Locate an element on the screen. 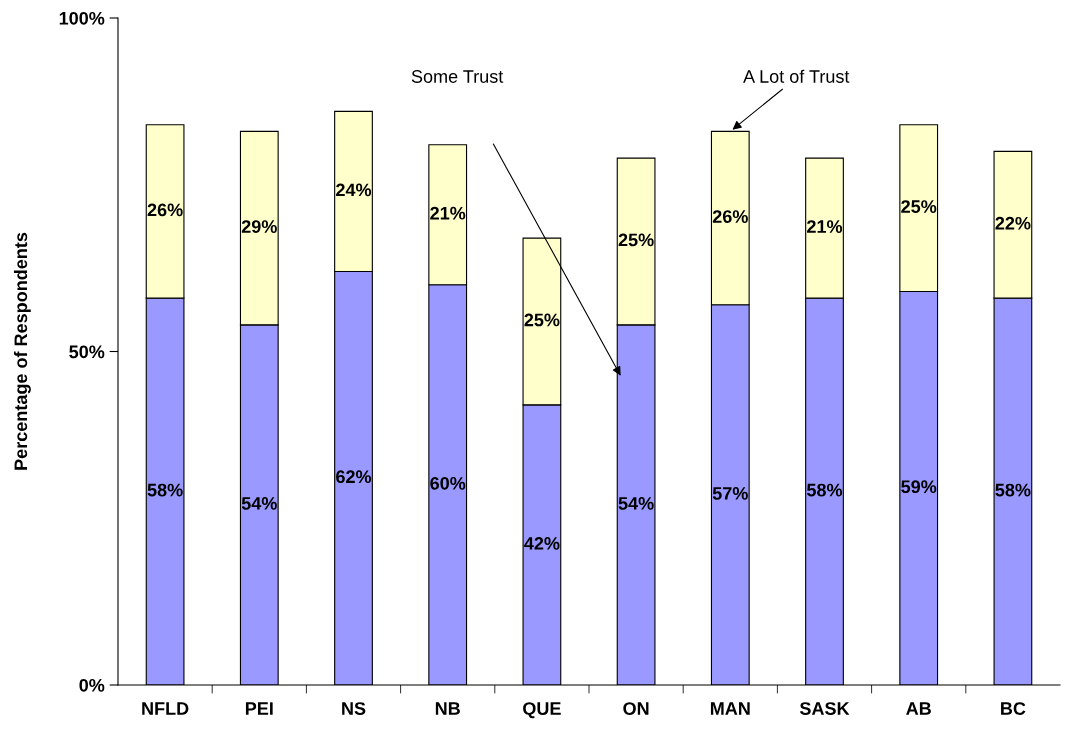 The height and width of the screenshot is (734, 1087). x-tick-label: MAN is located at coordinates (730, 708).